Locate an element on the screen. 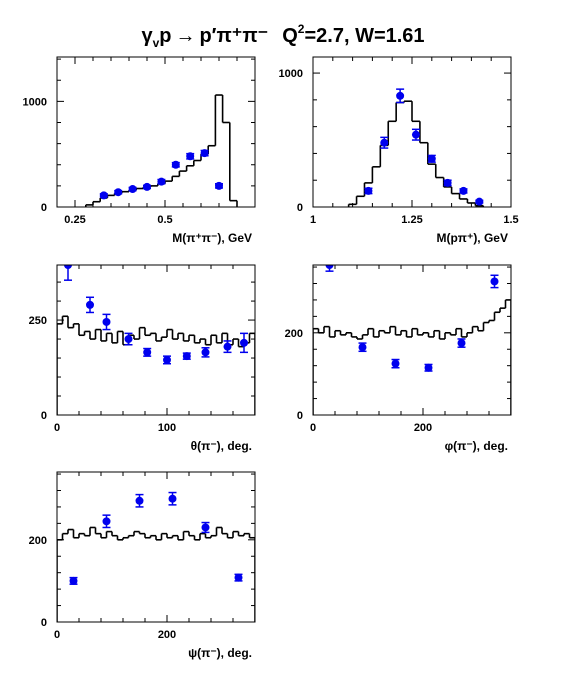 The height and width of the screenshot is (685, 567). title-proton: p is located at coordinates (165, 36).